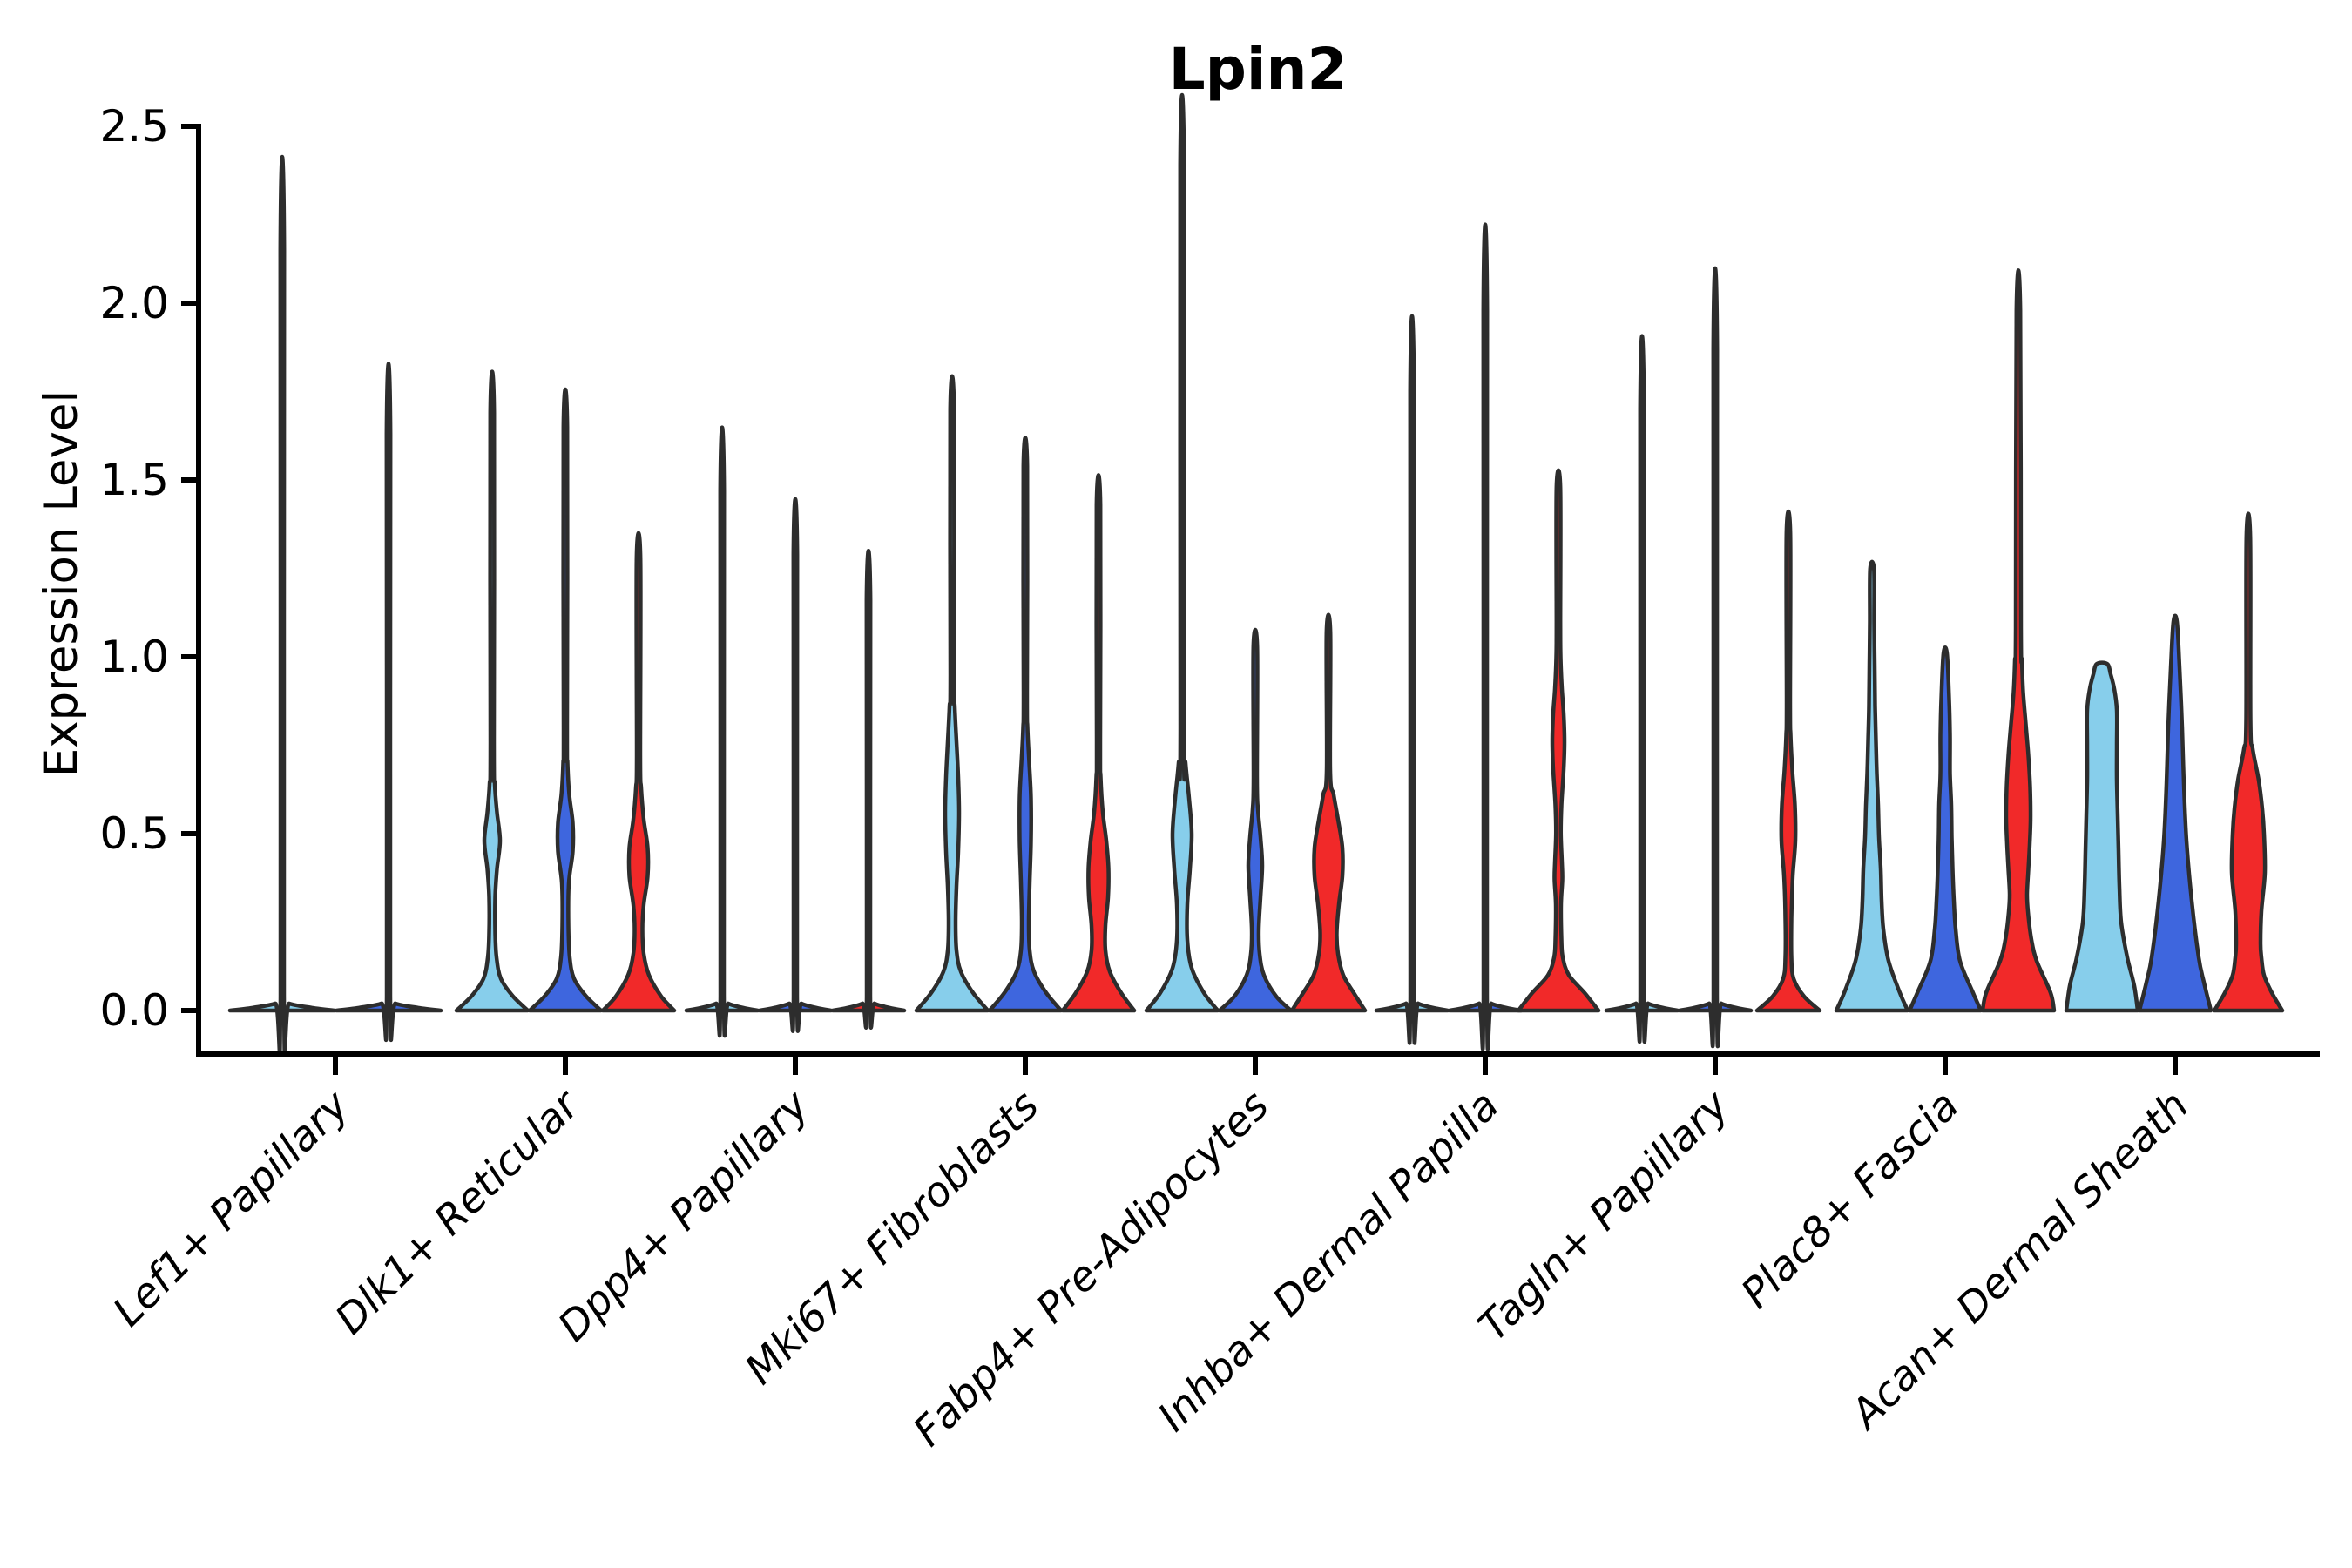 This screenshot has width=2352, height=1568. I want to click on x-tick-label: Plac8+ Fascia, so click(1850, 1200).